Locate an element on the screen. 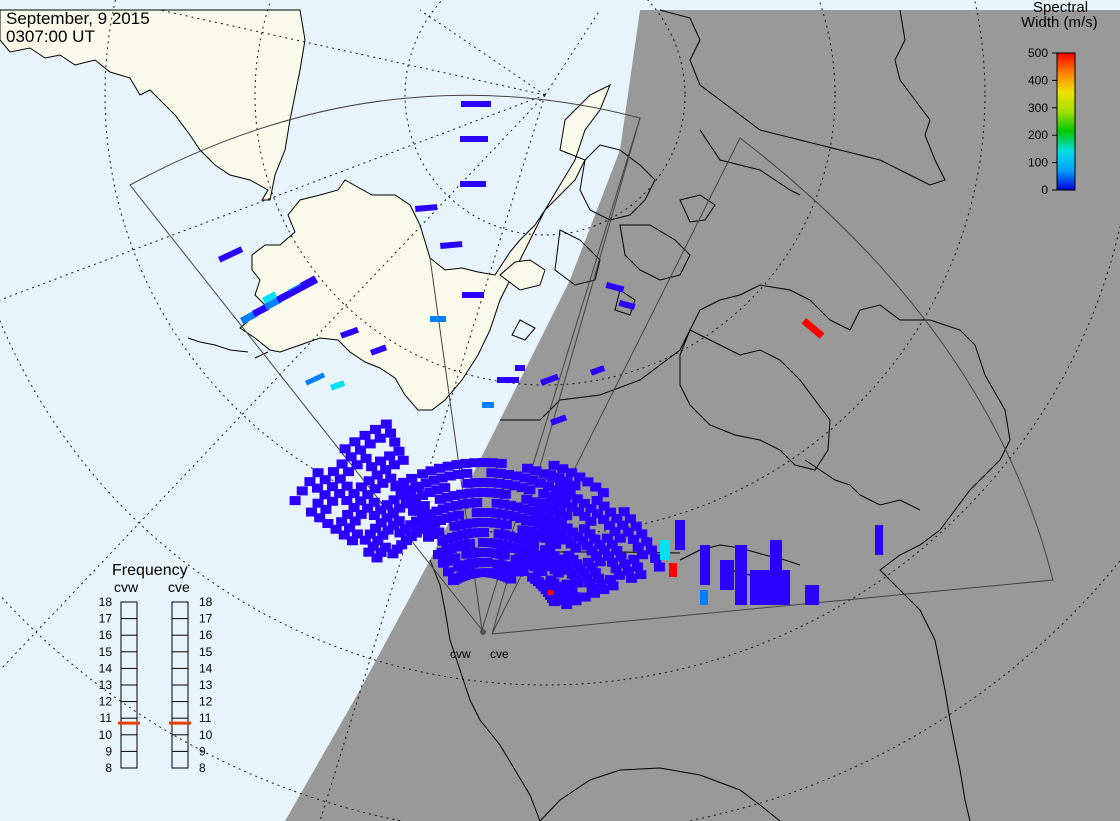 This screenshot has height=821, width=1120. frequency-tick-right: 12 is located at coordinates (206, 702).